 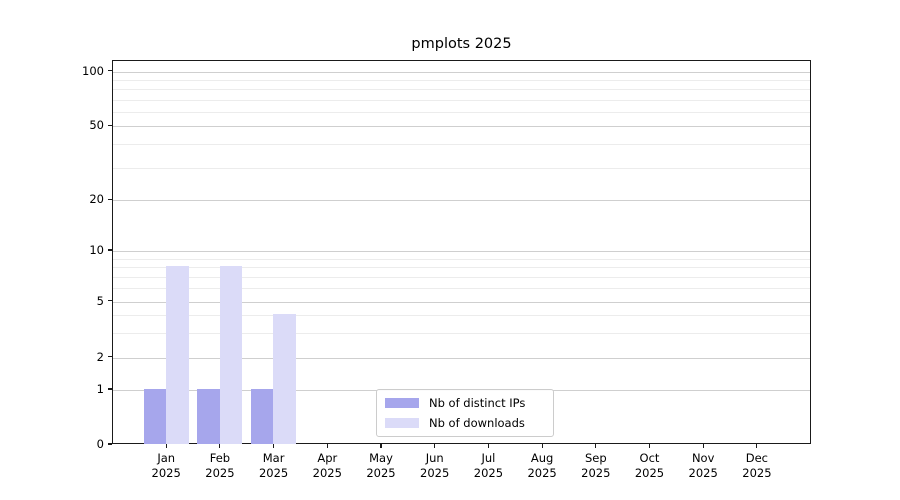 I want to click on x-tick-label: Nov 2025, so click(x=703, y=465).